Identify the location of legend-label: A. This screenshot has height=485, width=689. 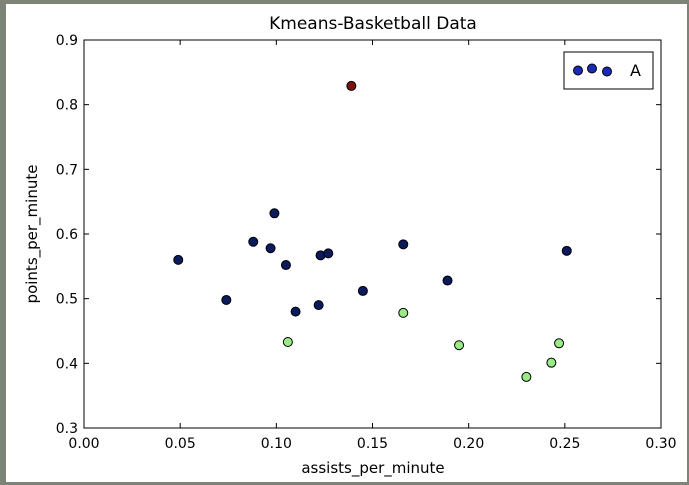
(635, 70).